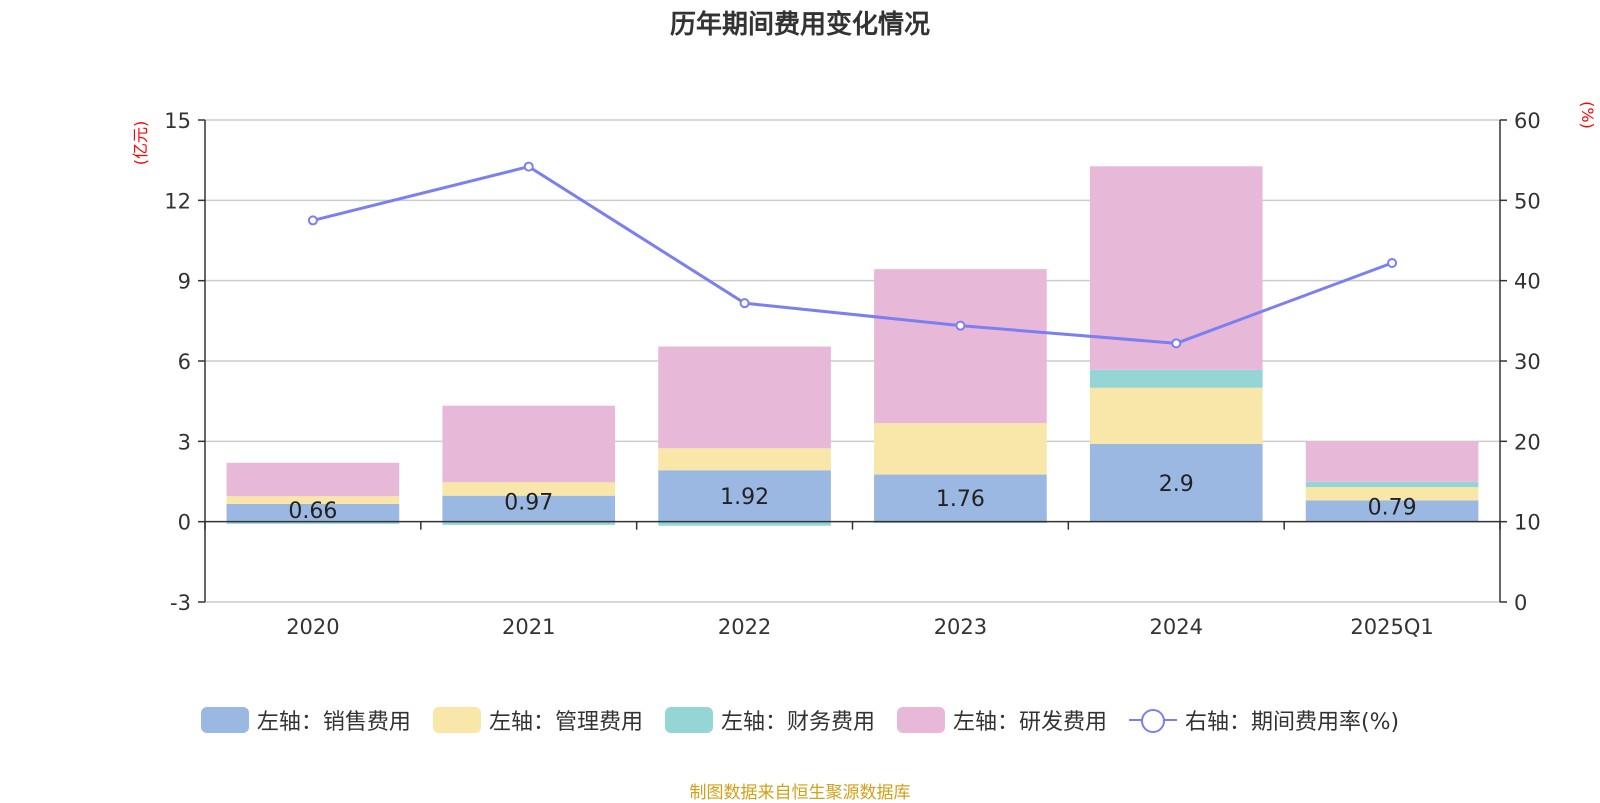  I want to click on left-axis-tick-label: 0, so click(184, 523).